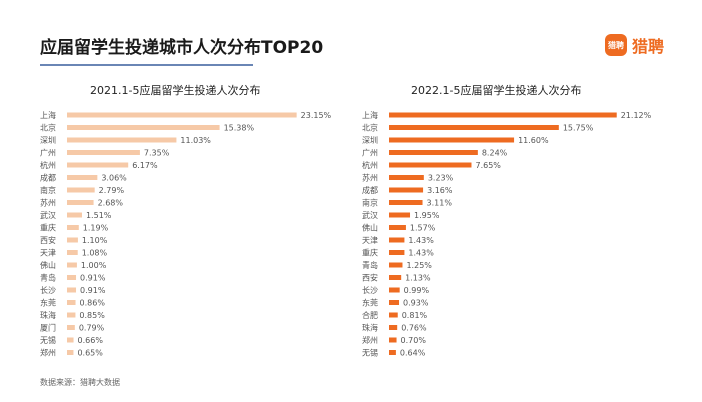 The width and height of the screenshot is (702, 402). Describe the element at coordinates (48, 328) in the screenshot. I see `chart-2021-category-label: 厦门` at that location.